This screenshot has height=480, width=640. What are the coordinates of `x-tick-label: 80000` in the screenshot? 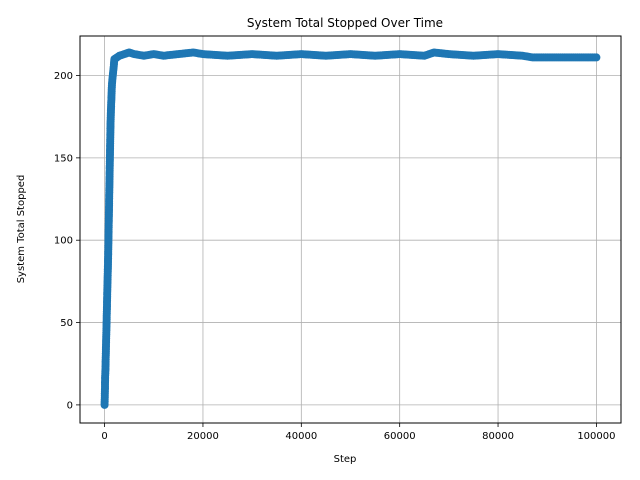 It's located at (498, 436).